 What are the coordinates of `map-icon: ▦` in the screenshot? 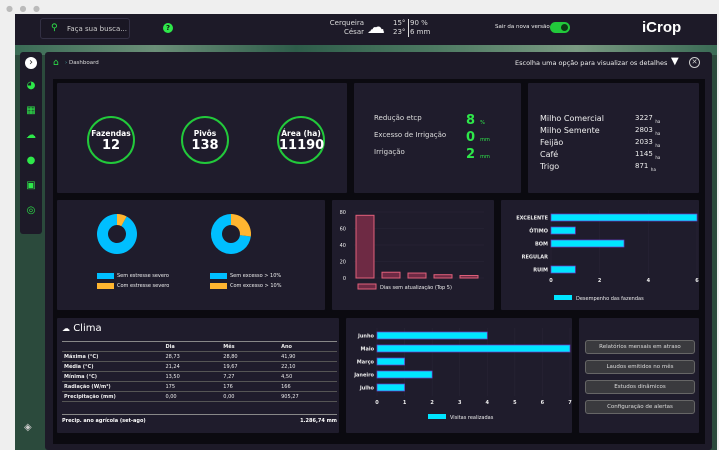 It's located at (31, 110).